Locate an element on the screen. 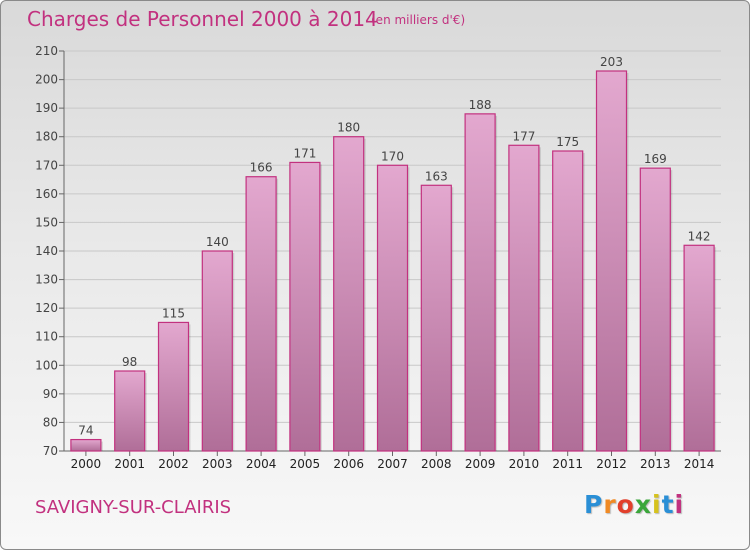 The image size is (750, 550). data-label: 142 is located at coordinates (699, 236).